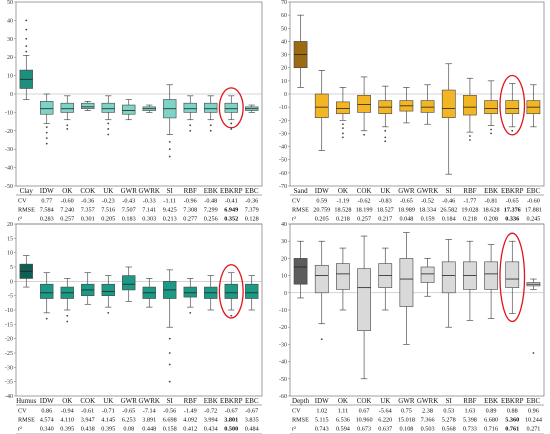 This screenshot has width=550, height=434. Describe the element at coordinates (448, 411) in the screenshot. I see `stat-value: 0.53` at that location.